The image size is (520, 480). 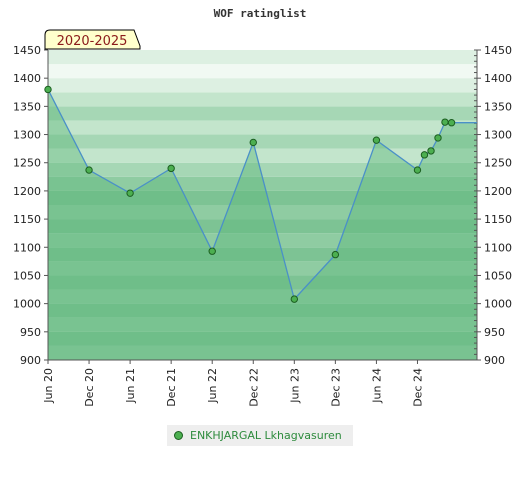 I want to click on y-tick-label-left: 1200, so click(x=27, y=191).